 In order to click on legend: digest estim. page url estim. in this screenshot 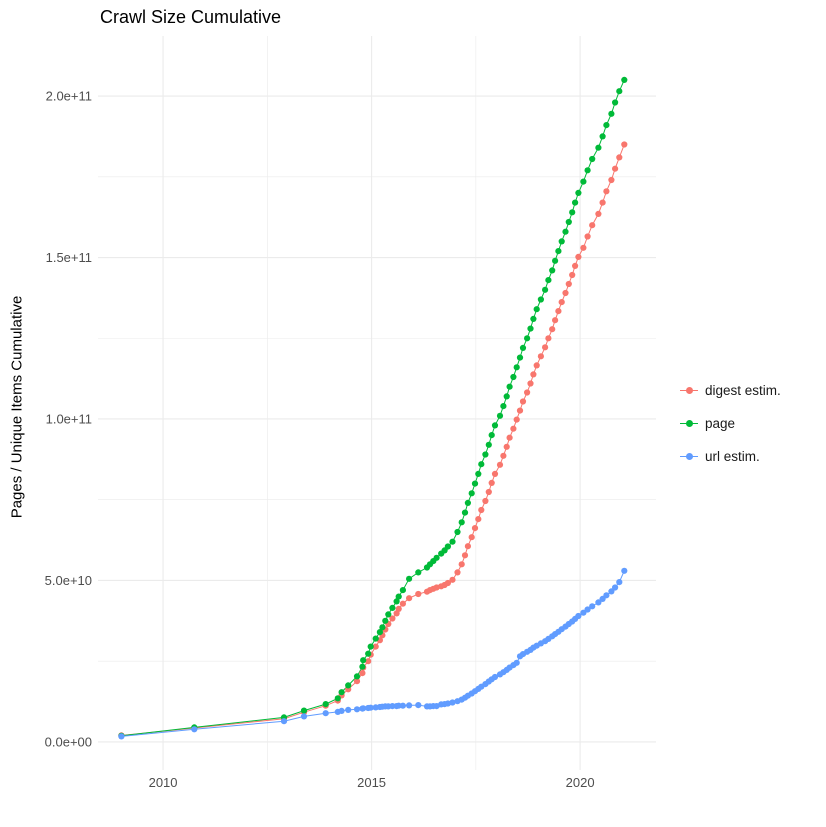, I will do `click(730, 423)`.